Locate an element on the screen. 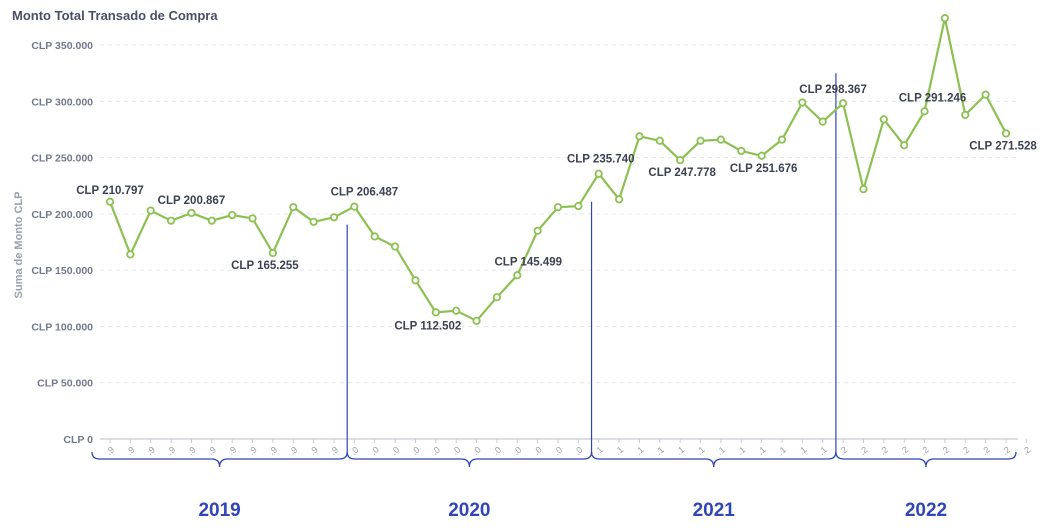 Image resolution: width=1041 pixels, height=531 pixels. data-label: CLP 112.502 is located at coordinates (427, 326).